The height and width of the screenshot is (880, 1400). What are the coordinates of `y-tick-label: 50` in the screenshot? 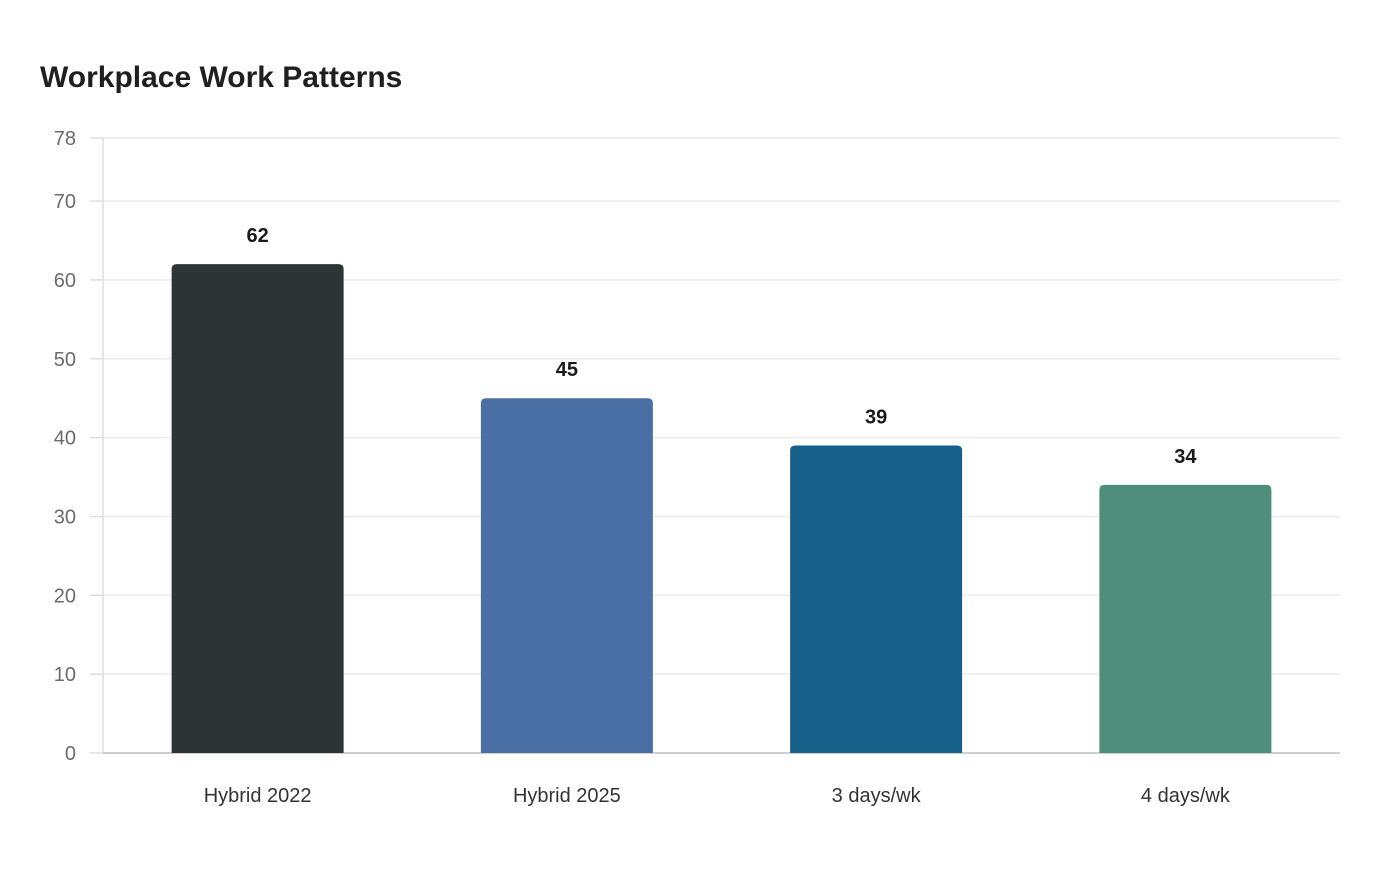 It's located at (65, 360).